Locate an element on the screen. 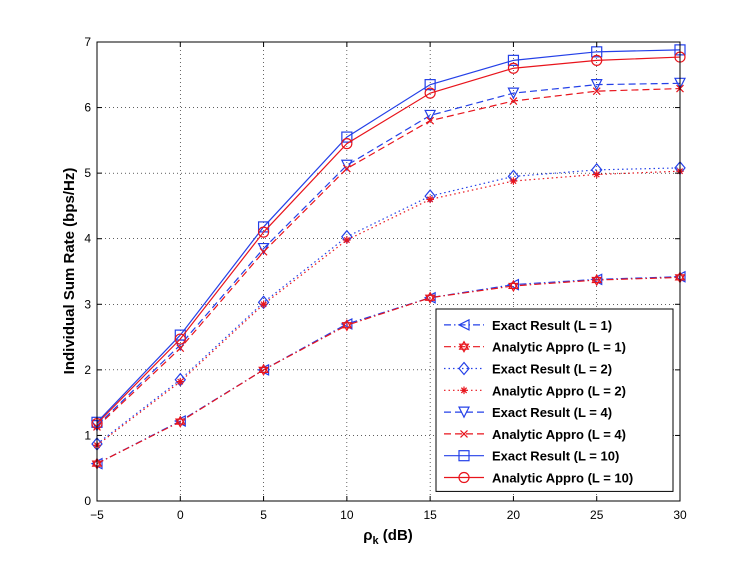 The image size is (747, 564). x-axis-label: ρk (dB) is located at coordinates (388, 537).